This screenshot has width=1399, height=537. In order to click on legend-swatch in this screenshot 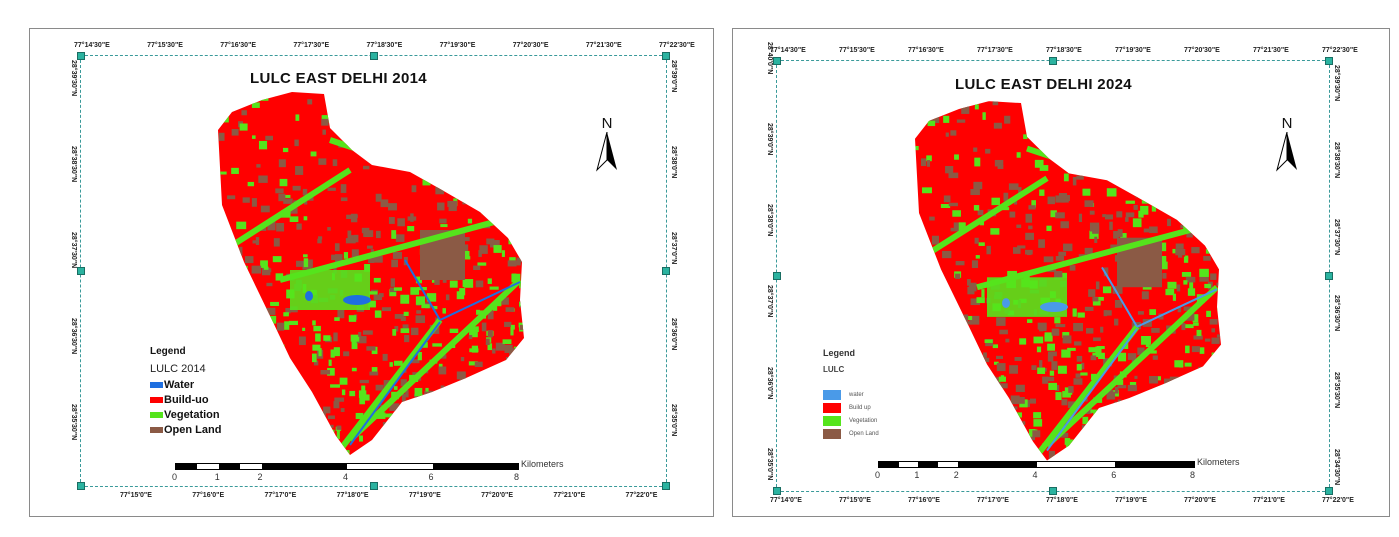, I will do `click(156, 429)`.